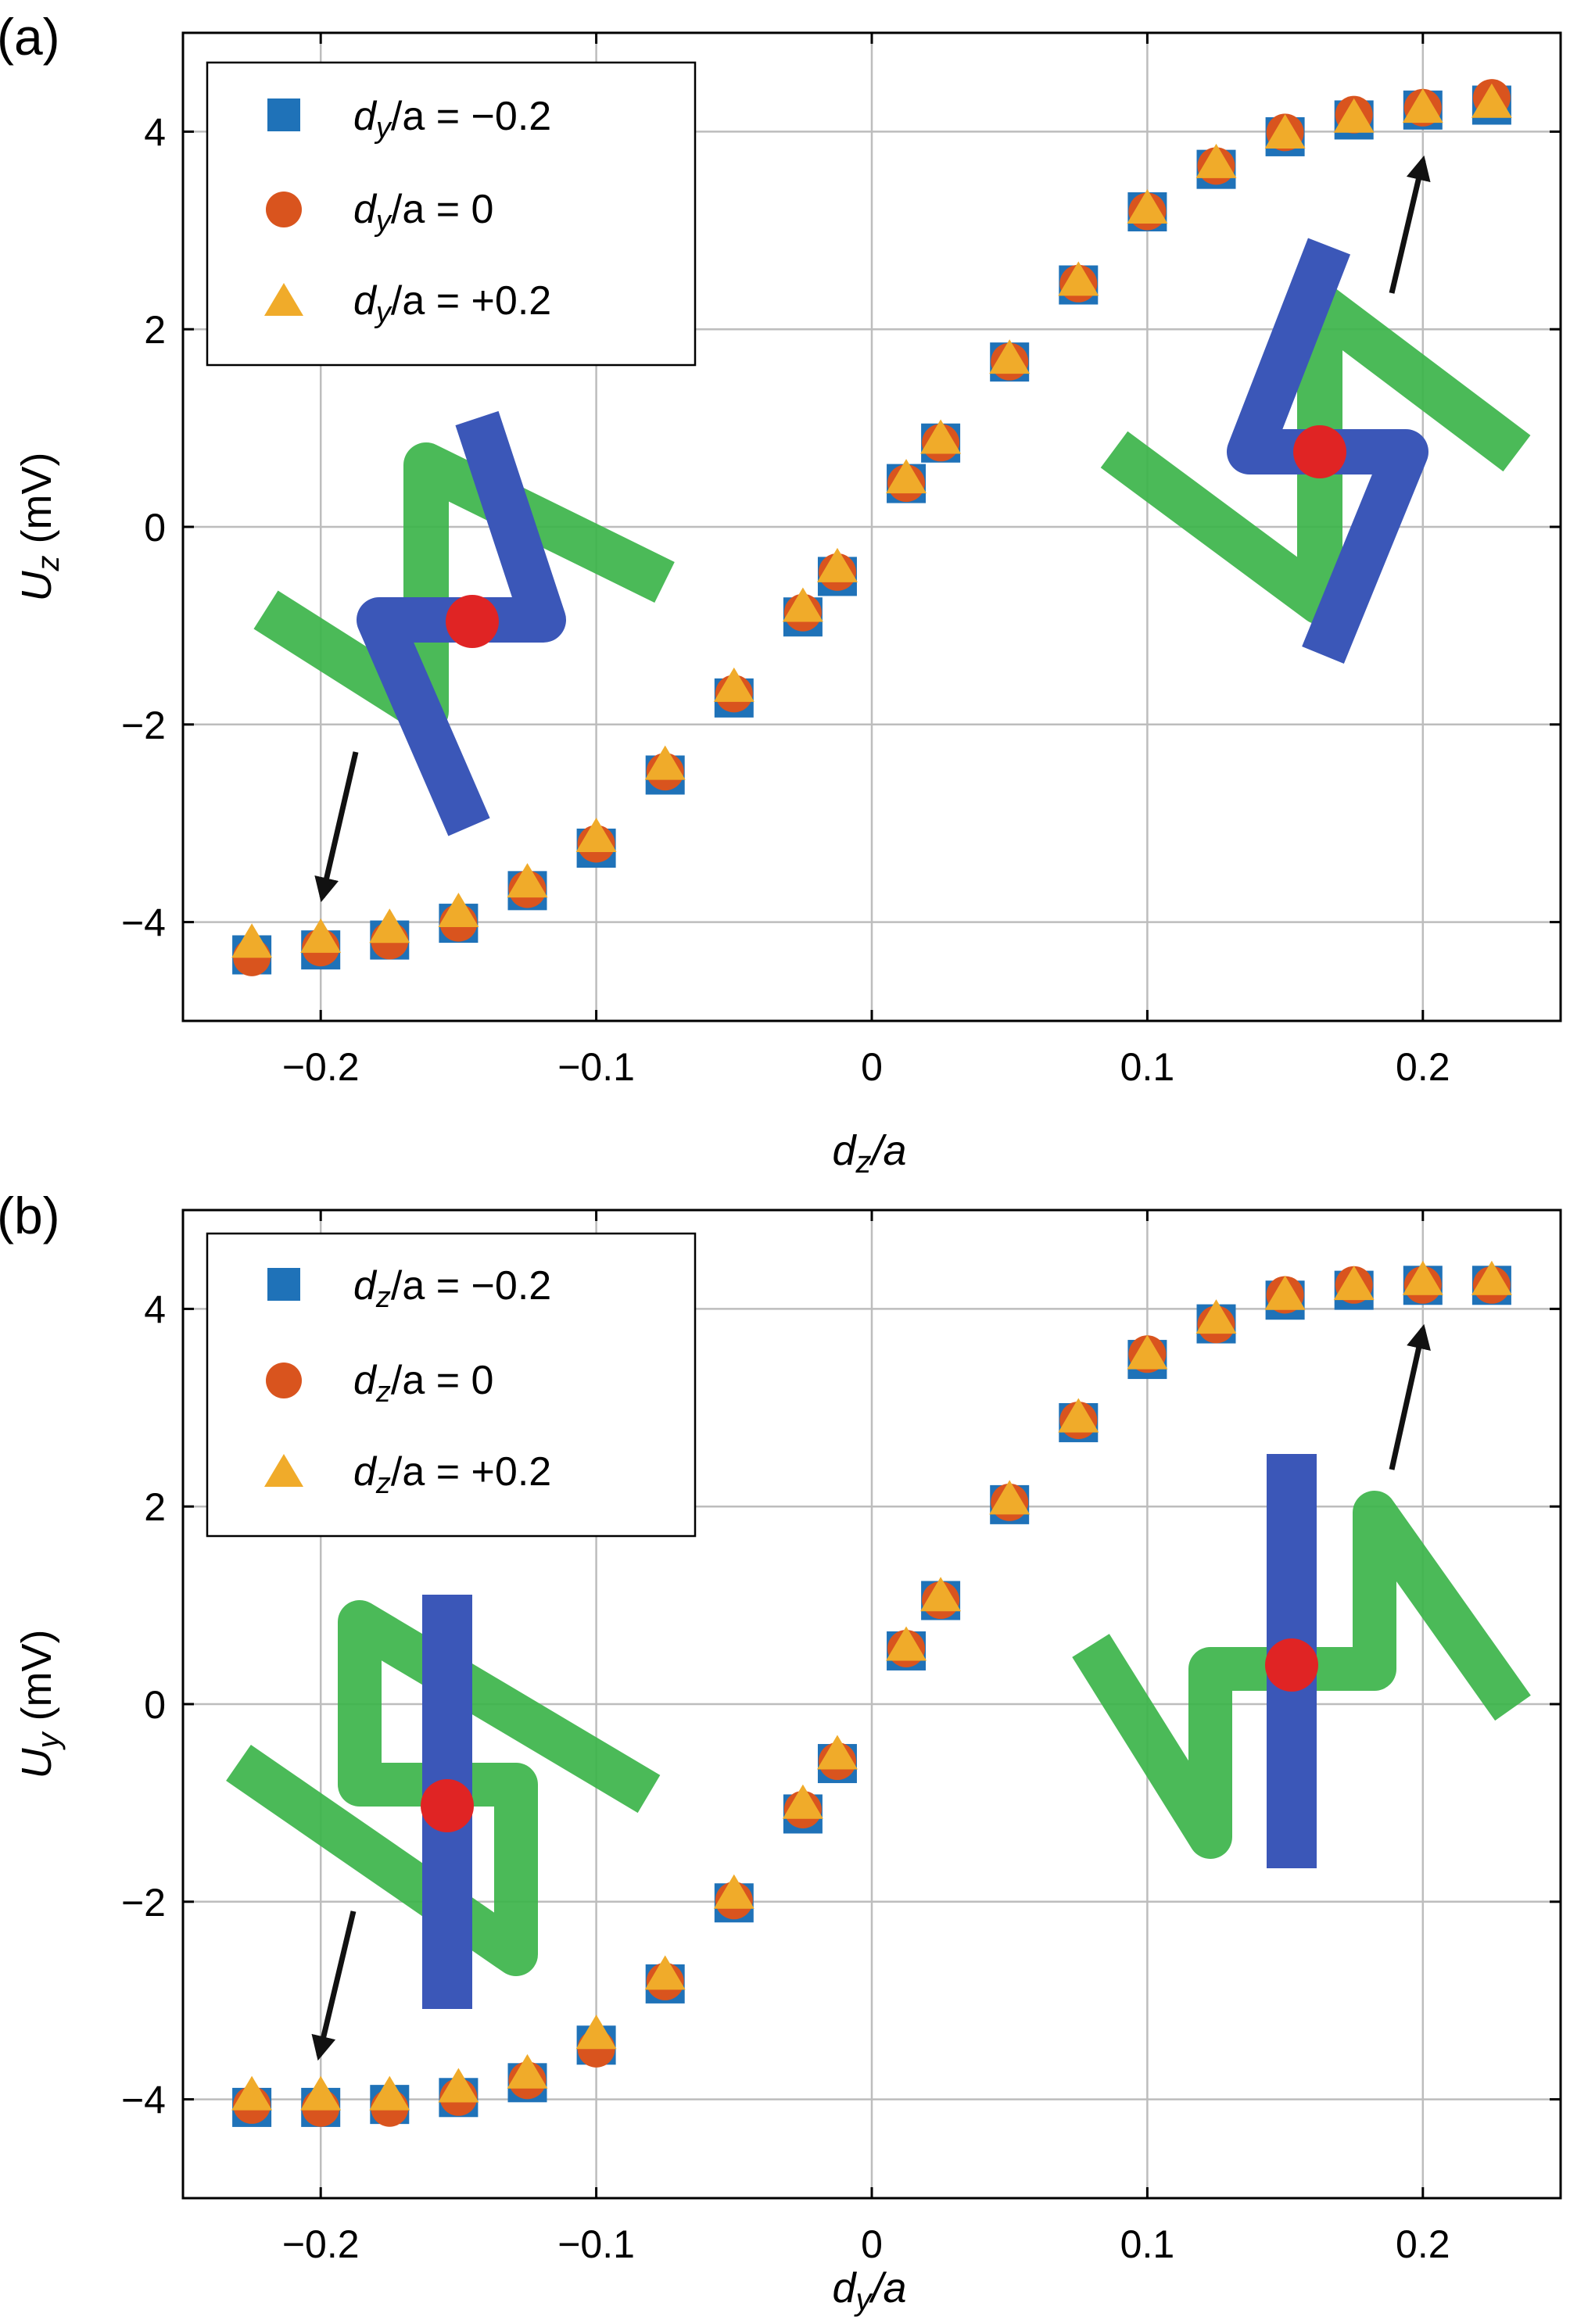 The image size is (1570, 2324). What do you see at coordinates (596, 1067) in the screenshot?
I see `panel-a-x-tick-label: −0.1` at bounding box center [596, 1067].